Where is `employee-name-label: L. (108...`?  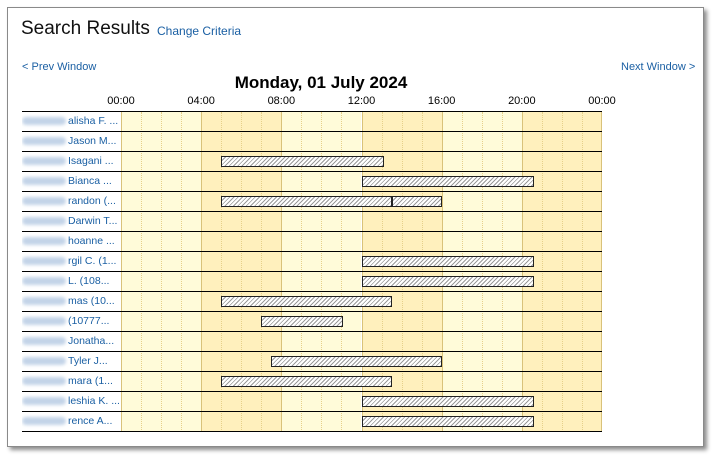
employee-name-label: L. (108... is located at coordinates (89, 281).